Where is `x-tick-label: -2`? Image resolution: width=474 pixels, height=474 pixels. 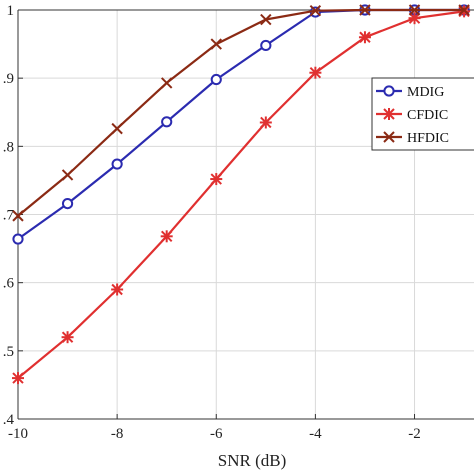
x-tick-label: -2 is located at coordinates (414, 434).